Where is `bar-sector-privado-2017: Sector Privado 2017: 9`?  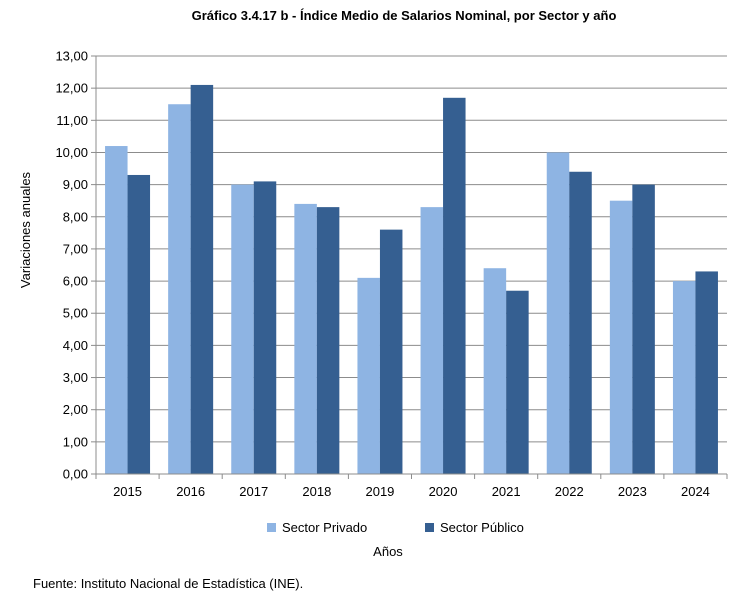 bar-sector-privado-2017: Sector Privado 2017: 9 is located at coordinates (242, 329).